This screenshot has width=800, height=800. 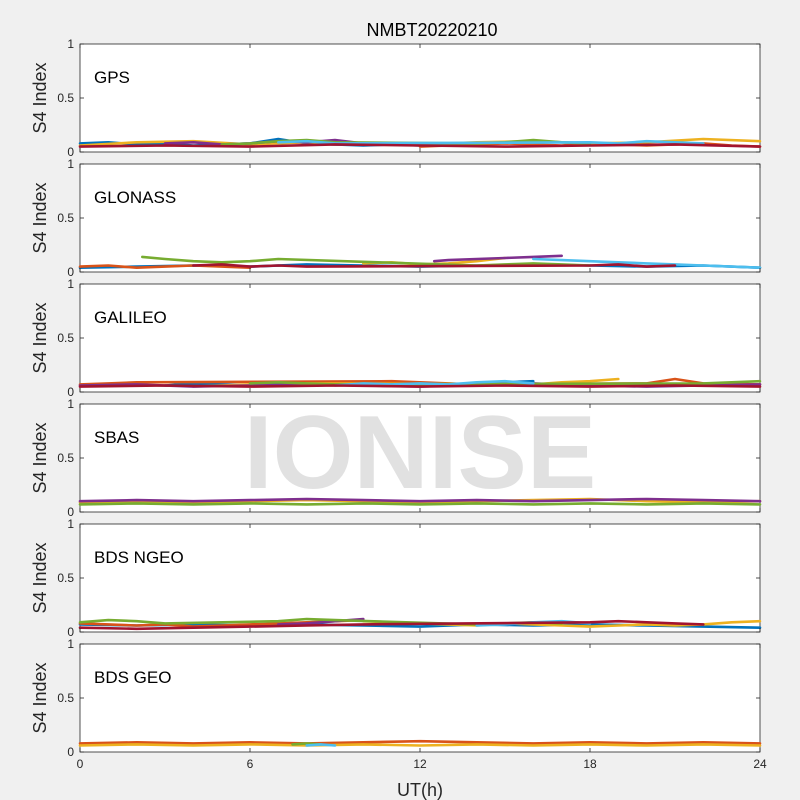 I want to click on figure-title: NMBT20220210, so click(x=431, y=30).